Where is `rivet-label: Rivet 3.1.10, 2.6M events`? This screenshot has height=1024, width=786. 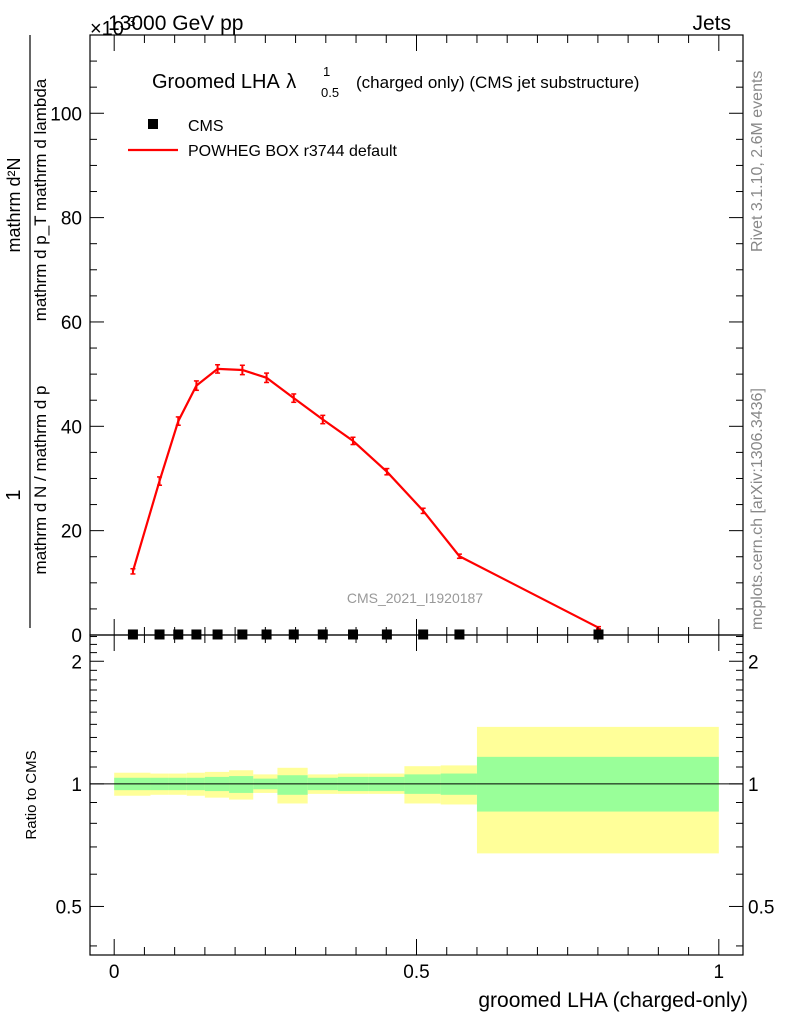 rivet-label: Rivet 3.1.10, 2.6M events is located at coordinates (757, 161).